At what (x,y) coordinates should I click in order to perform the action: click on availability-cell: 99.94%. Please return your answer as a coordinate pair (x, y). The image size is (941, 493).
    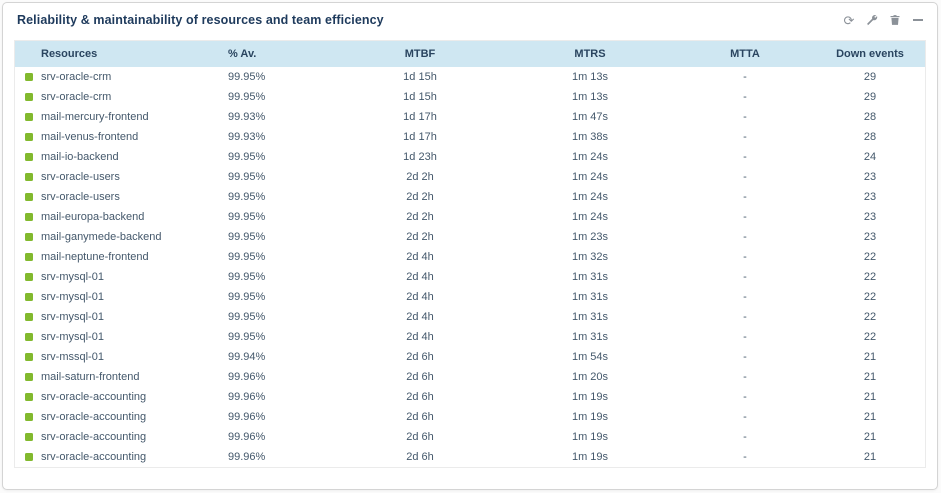
    Looking at the image, I should click on (247, 357).